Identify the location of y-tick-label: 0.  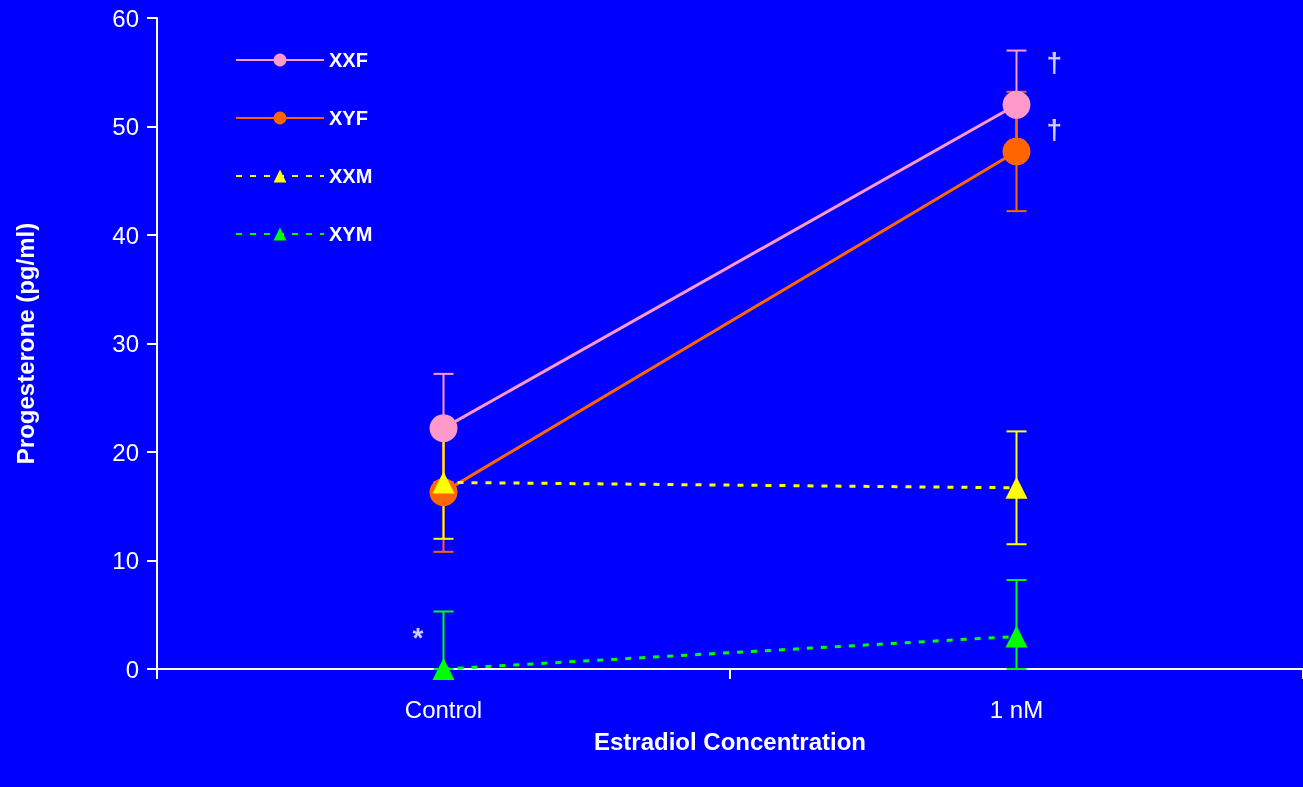
(132, 669).